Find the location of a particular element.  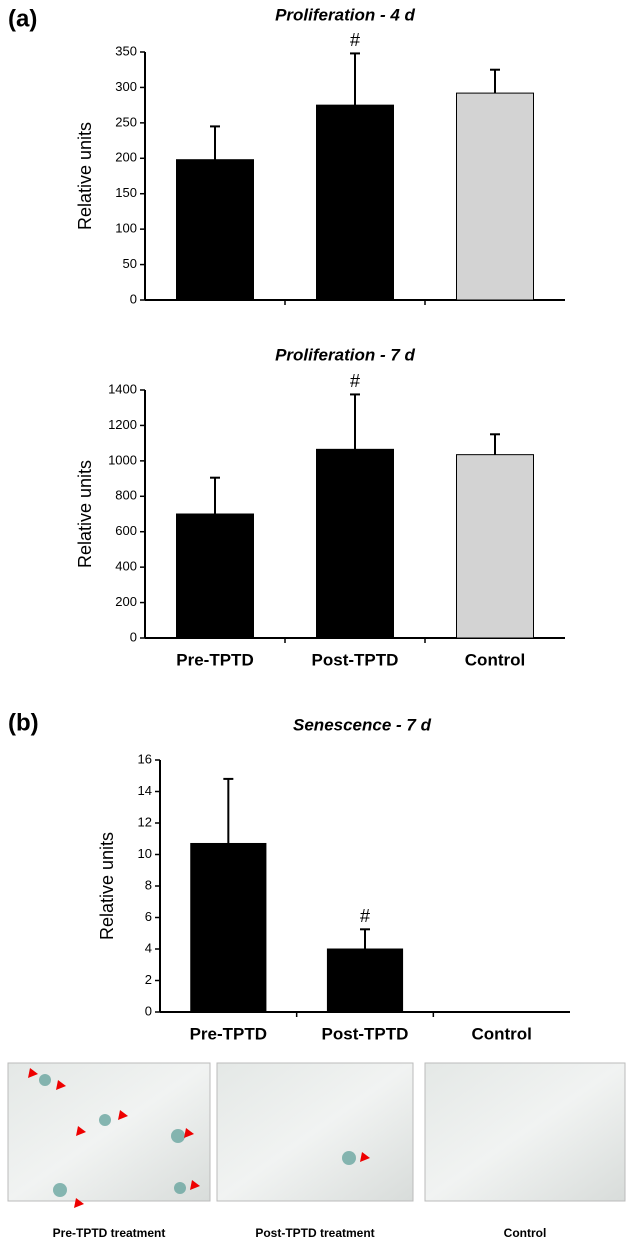

y-tick-label: 600 is located at coordinates (126, 530).